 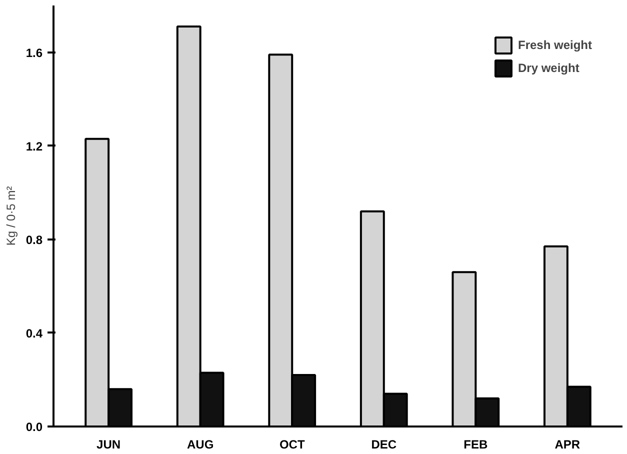 I want to click on y-tick-label: 1.6, so click(x=34, y=53).